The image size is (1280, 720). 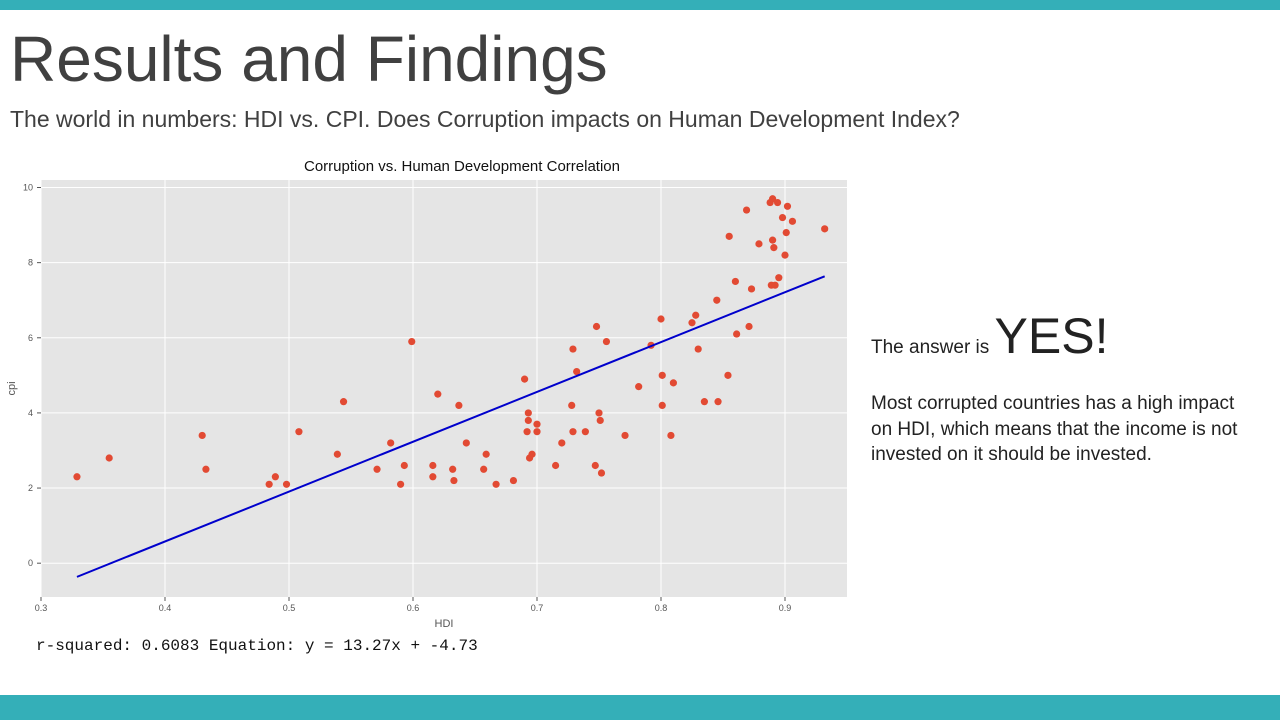 What do you see at coordinates (413, 608) in the screenshot?
I see `x-tick-label: 0.6` at bounding box center [413, 608].